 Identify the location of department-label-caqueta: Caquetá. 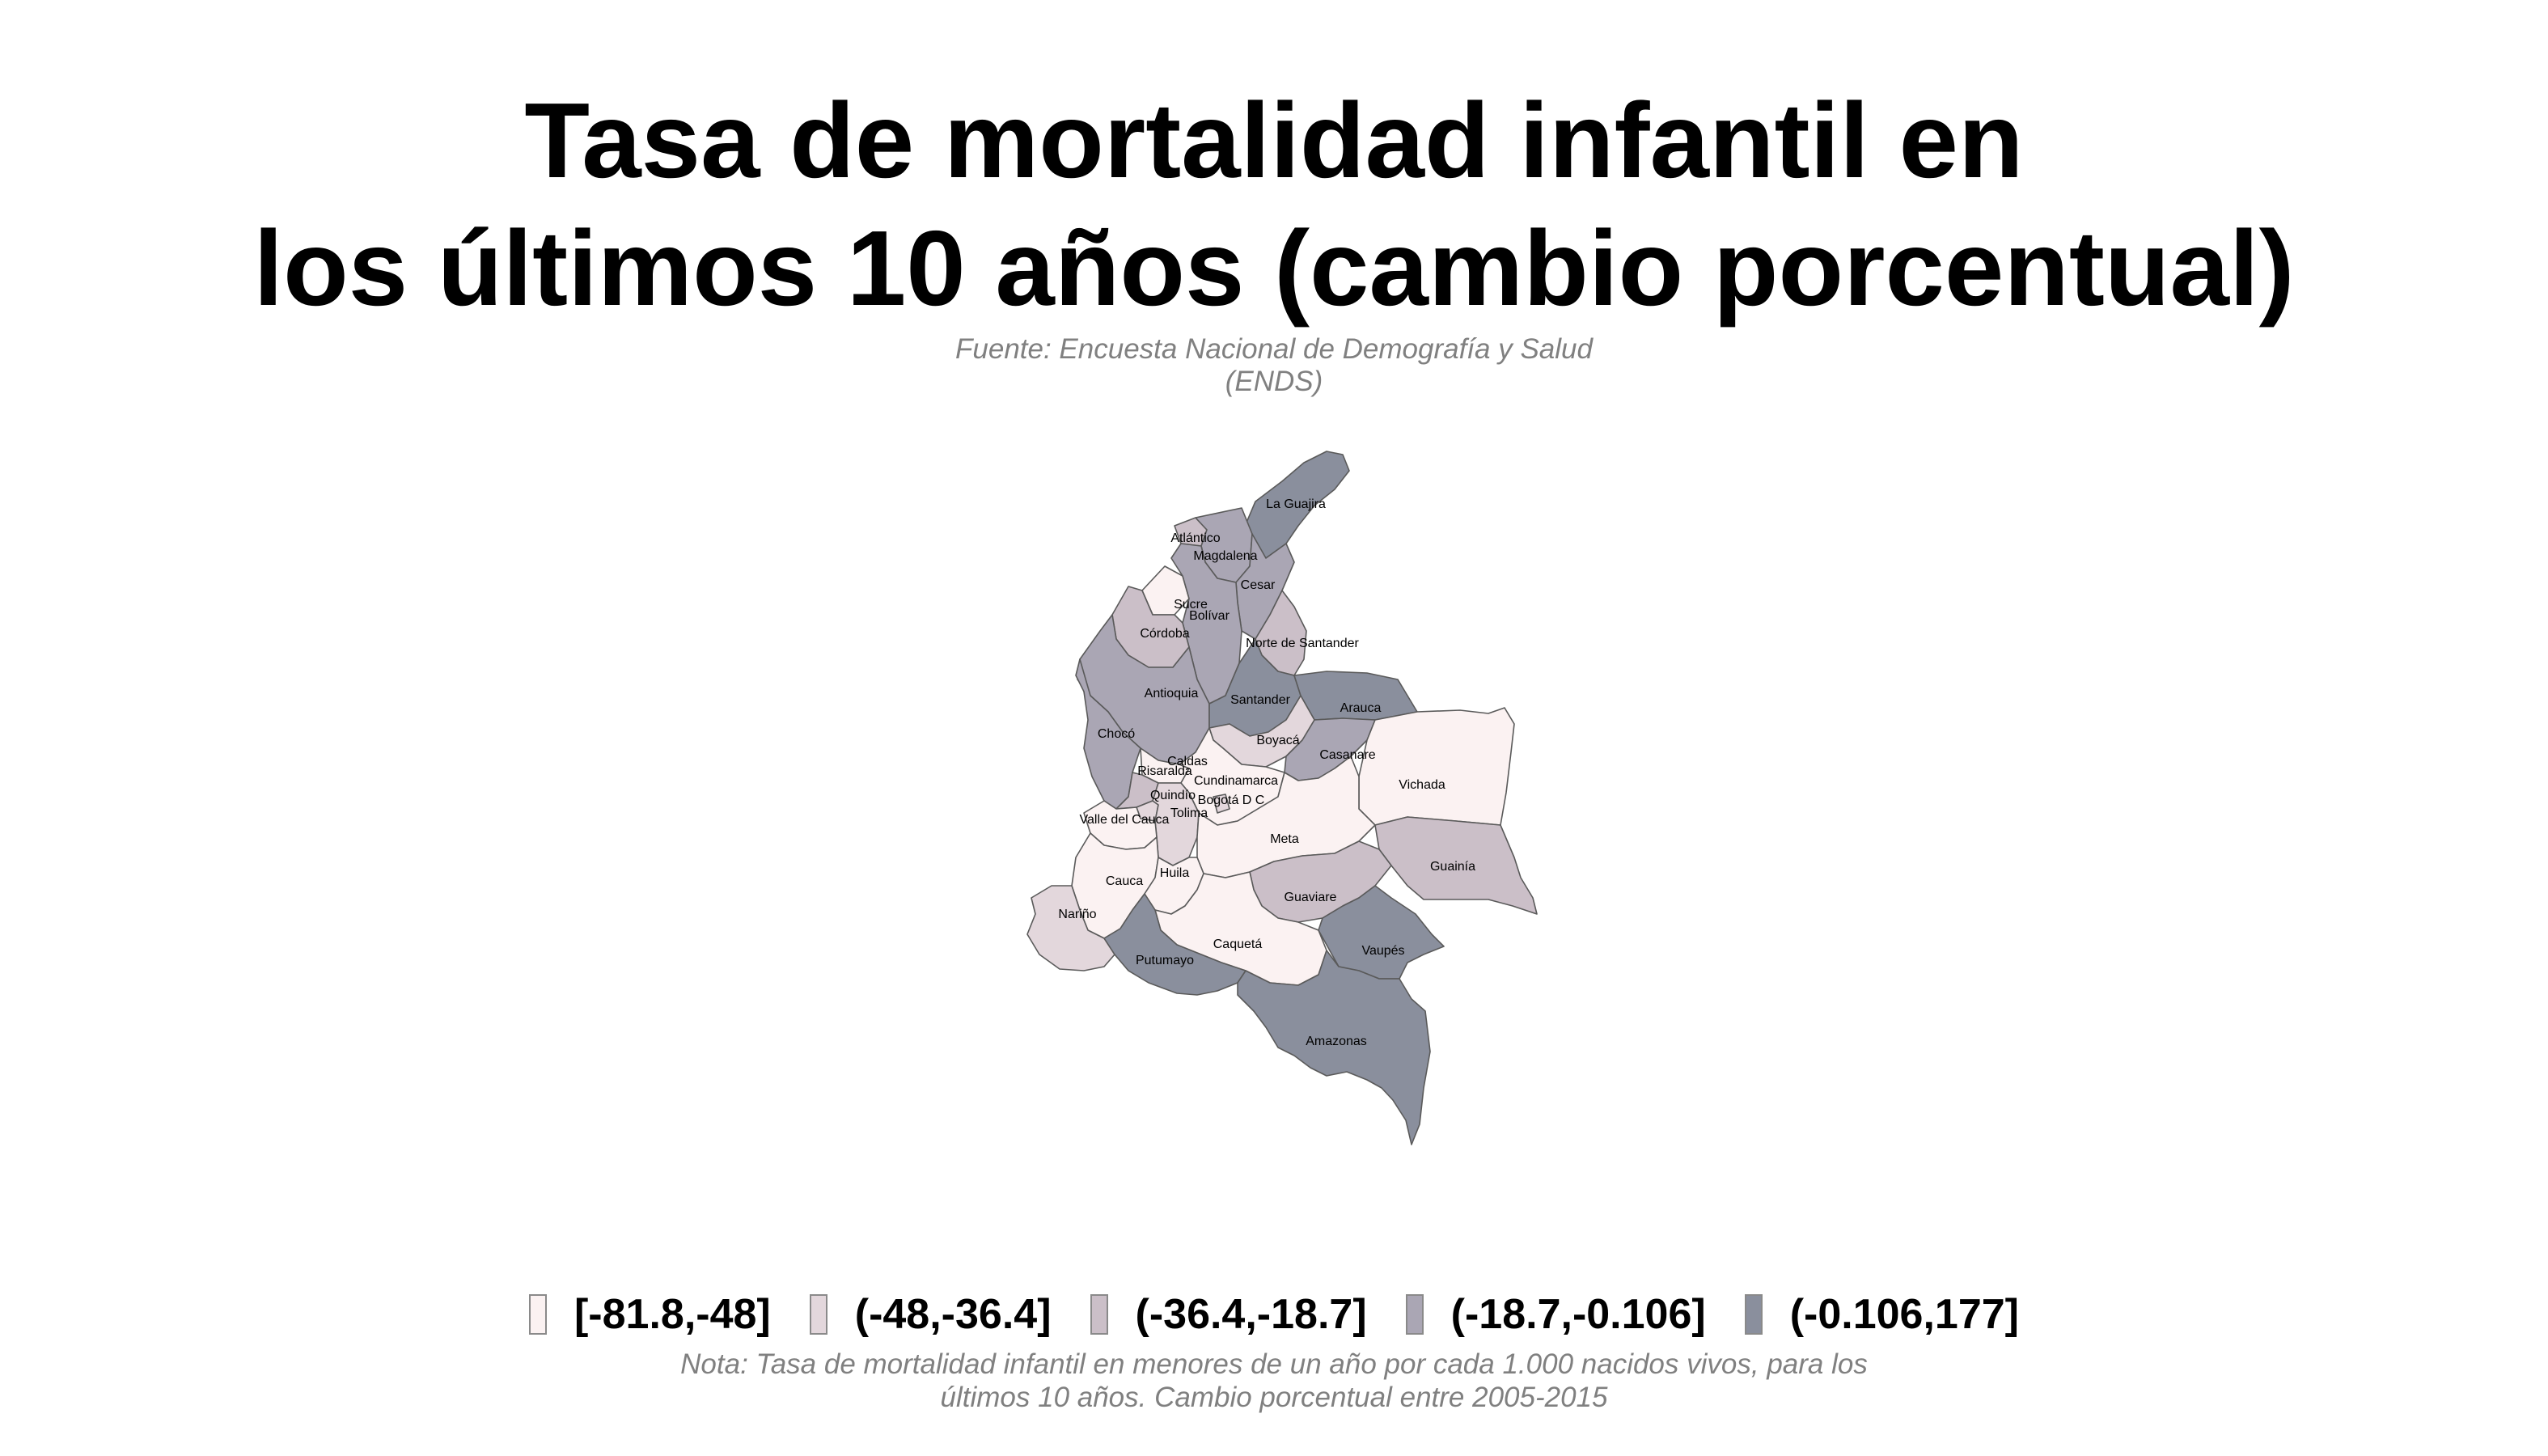
(1238, 944).